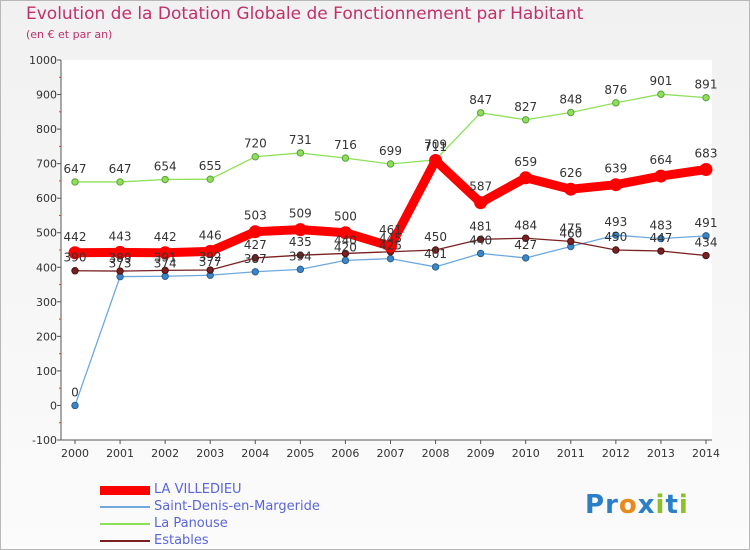 This screenshot has height=550, width=750. What do you see at coordinates (120, 169) in the screenshot?
I see `data-label: 647` at bounding box center [120, 169].